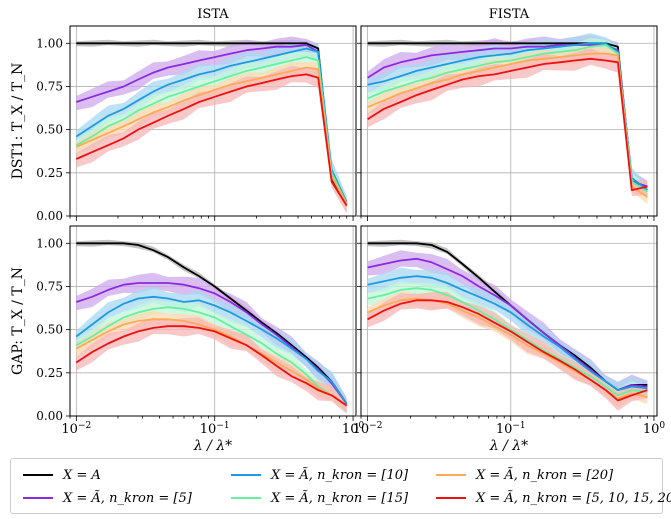 This screenshot has width=671, height=519. Describe the element at coordinates (573, 498) in the screenshot. I see `legend-label-k5-10-15-20: X = Ã, n_kron = [5, 10, 15, 20]` at that location.